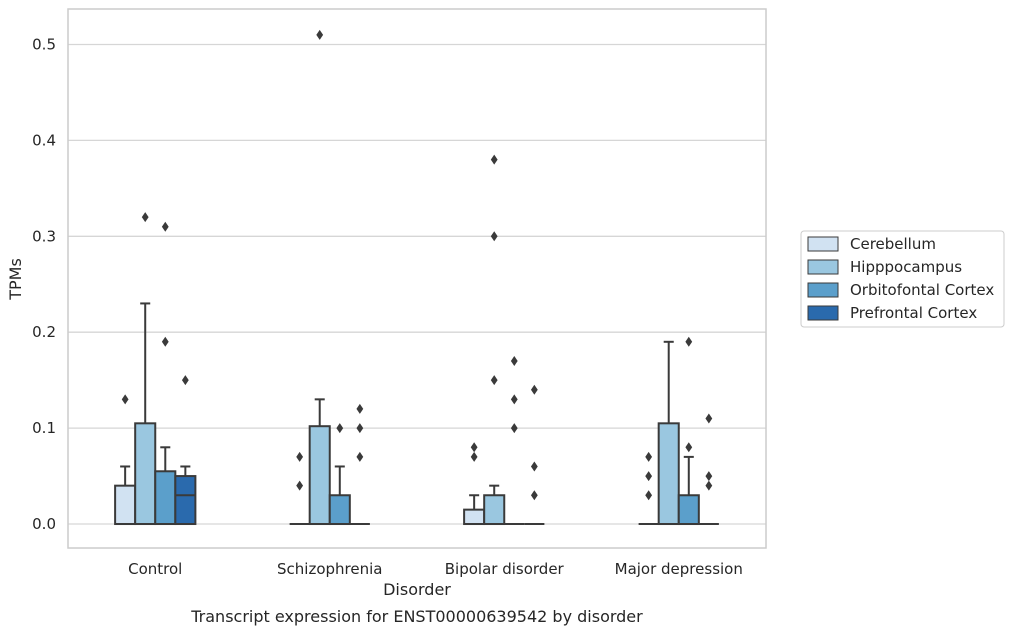 The height and width of the screenshot is (634, 1014). What do you see at coordinates (906, 267) in the screenshot?
I see `legend-label: Hipppocampus` at bounding box center [906, 267].